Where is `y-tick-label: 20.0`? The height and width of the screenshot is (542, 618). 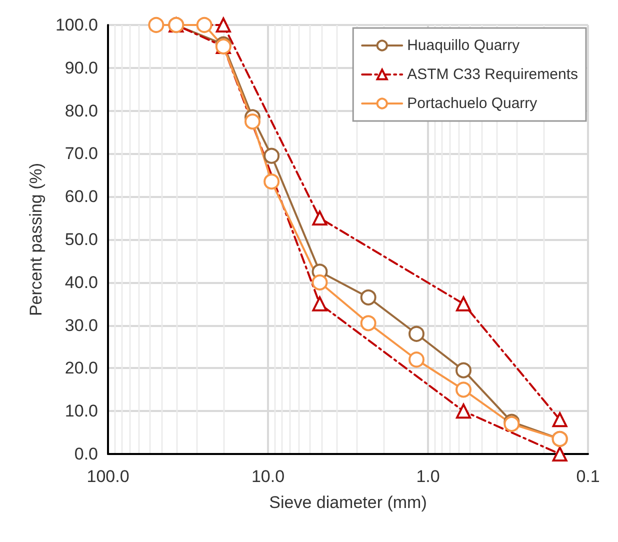 y-tick-label: 20.0 is located at coordinates (81, 368).